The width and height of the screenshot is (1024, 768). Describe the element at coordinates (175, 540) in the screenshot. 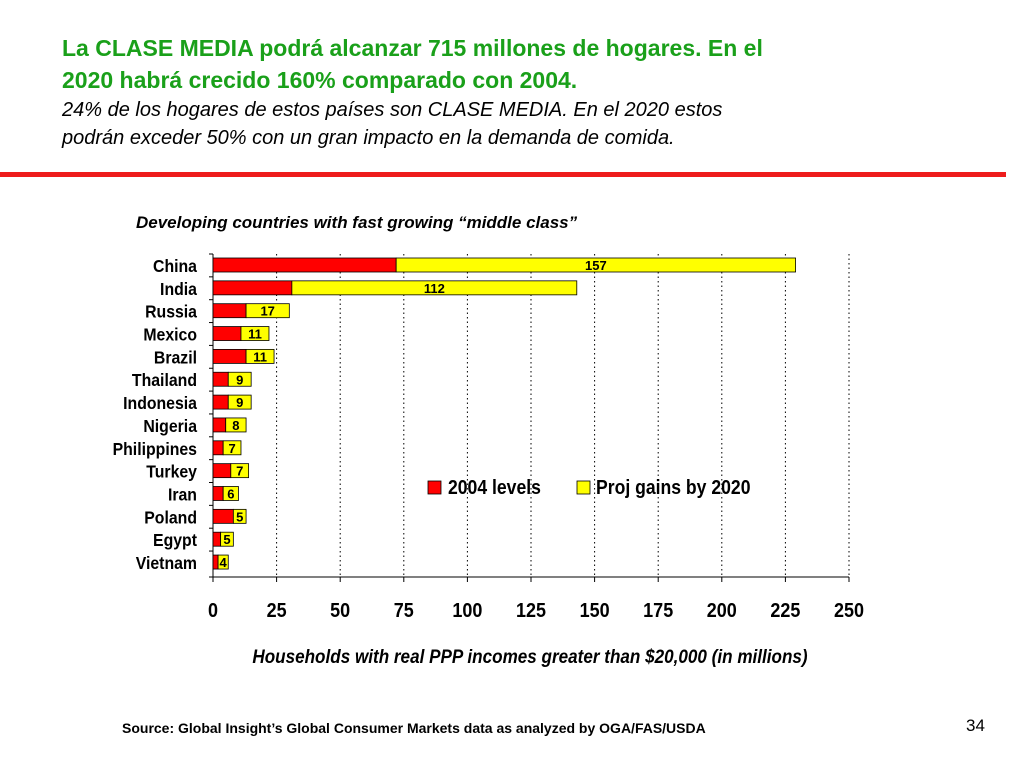

I see `y-tick-label: Egypt` at that location.